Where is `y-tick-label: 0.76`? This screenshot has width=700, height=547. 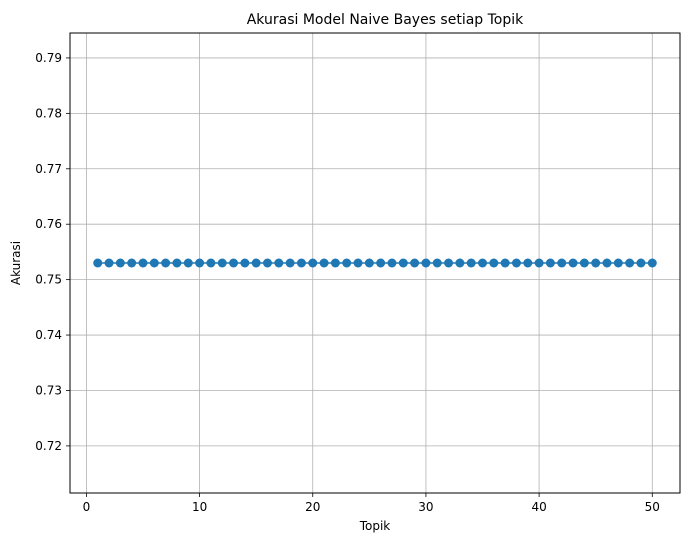
y-tick-label: 0.76 is located at coordinates (48, 224).